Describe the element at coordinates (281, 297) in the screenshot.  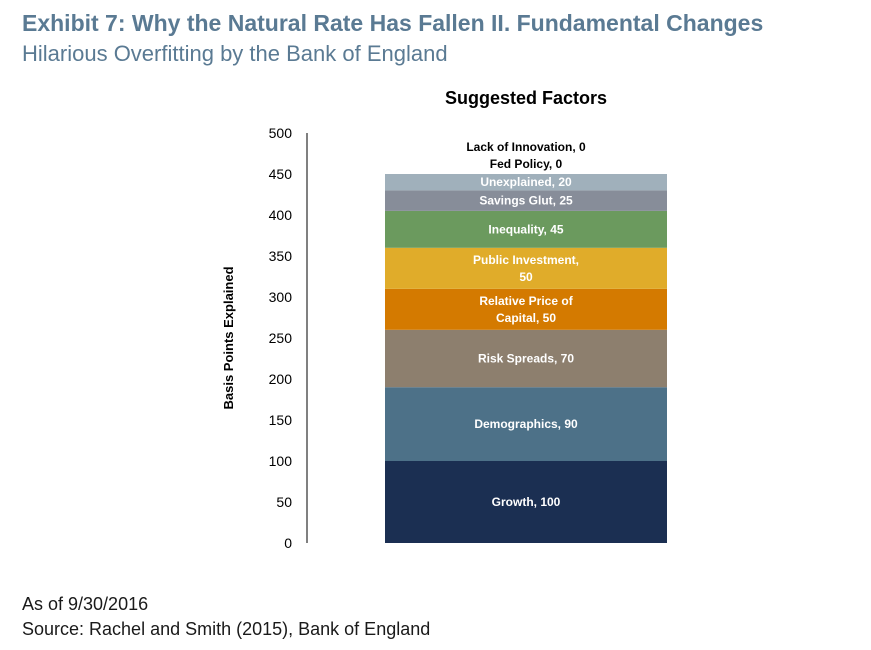
I see `y-tick-label: 300` at that location.